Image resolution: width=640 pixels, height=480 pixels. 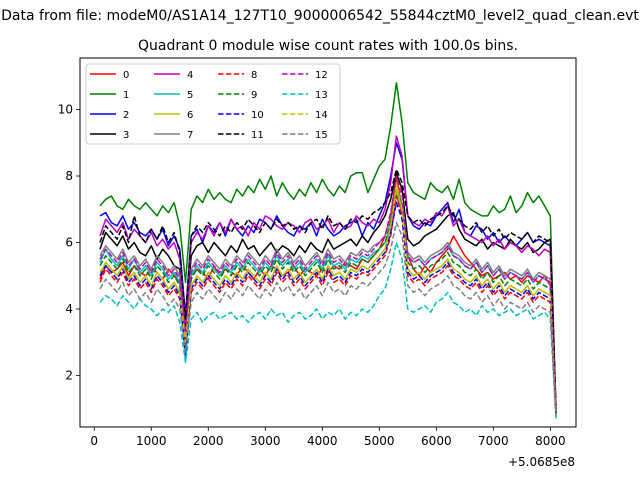 I want to click on x-tick-label: 1000, so click(x=151, y=441).